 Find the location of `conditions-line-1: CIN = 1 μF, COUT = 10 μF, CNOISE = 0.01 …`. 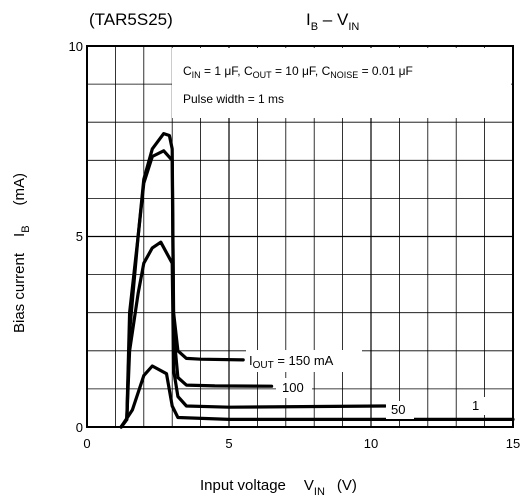

conditions-line-1: CIN = 1 μF, COUT = 10 μF, CNOISE = 0.01 … is located at coordinates (298, 72).